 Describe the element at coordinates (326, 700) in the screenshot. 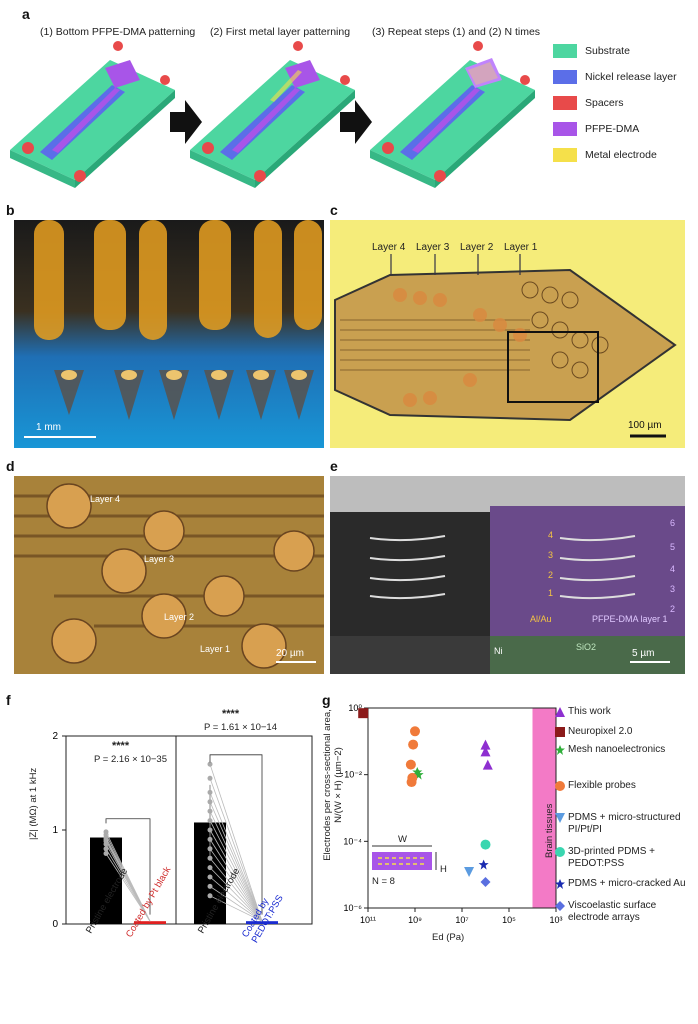

I see `panel-g-label: g` at that location.